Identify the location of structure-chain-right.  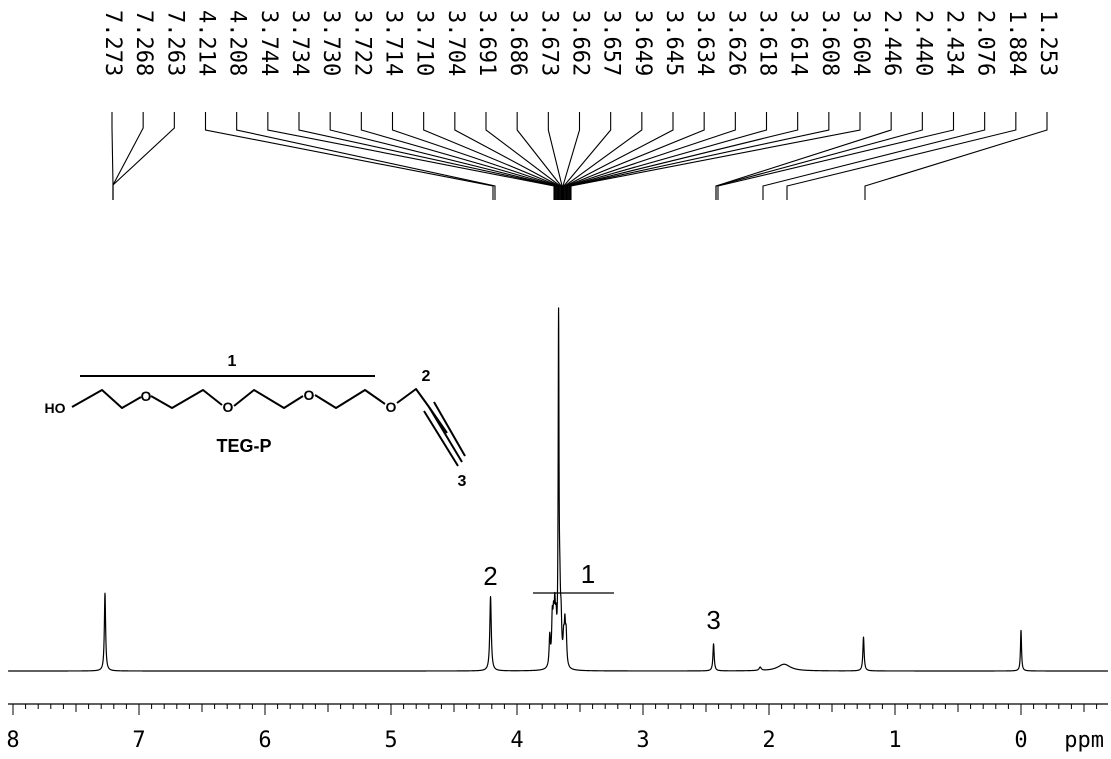
(422, 411).